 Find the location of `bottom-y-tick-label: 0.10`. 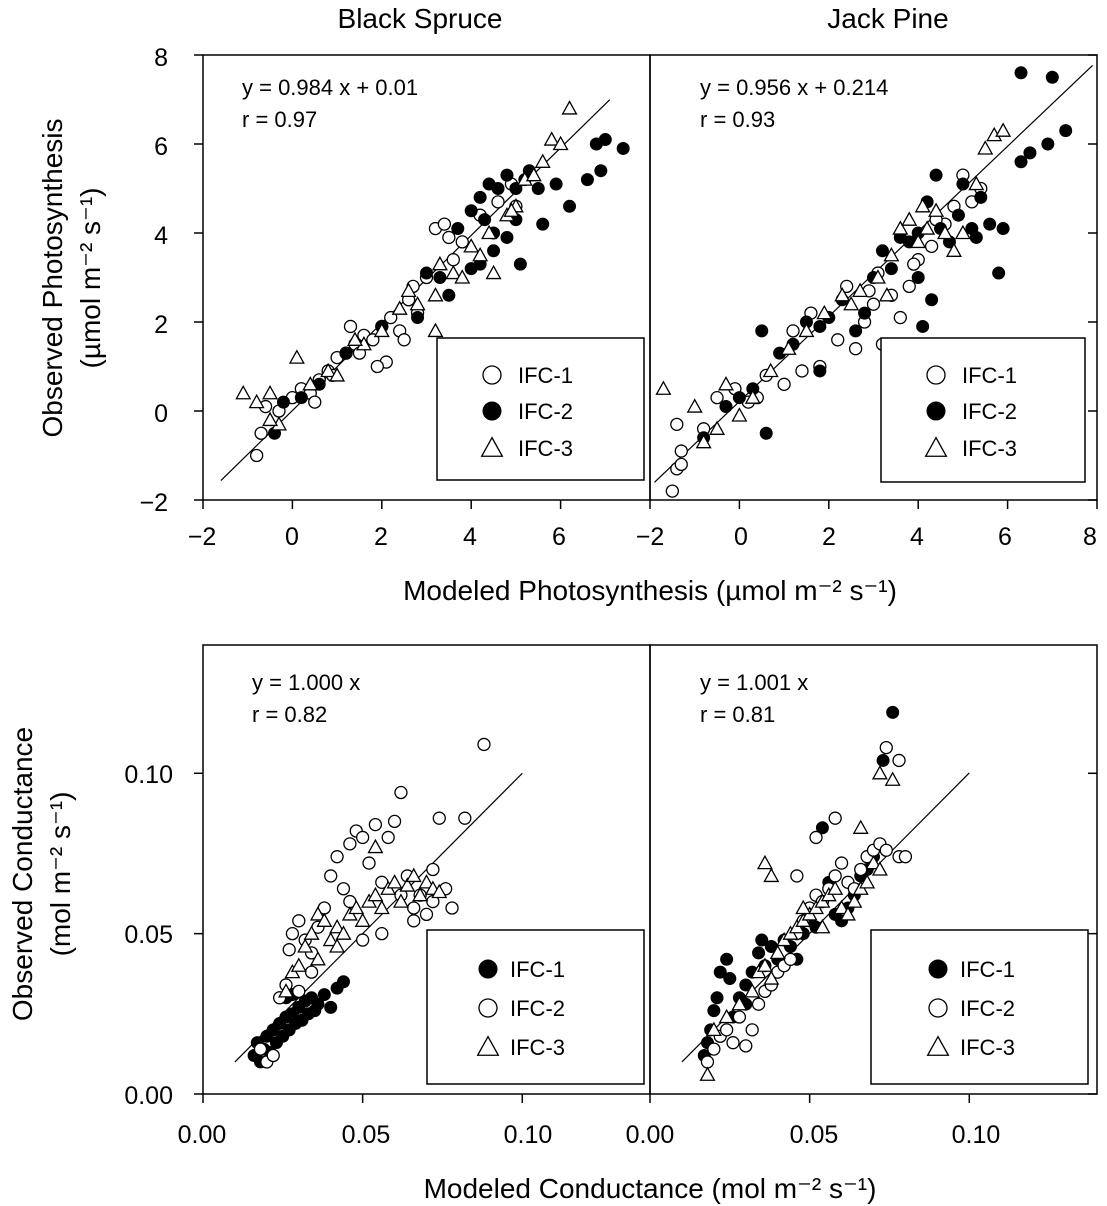

bottom-y-tick-label: 0.10 is located at coordinates (148, 775).